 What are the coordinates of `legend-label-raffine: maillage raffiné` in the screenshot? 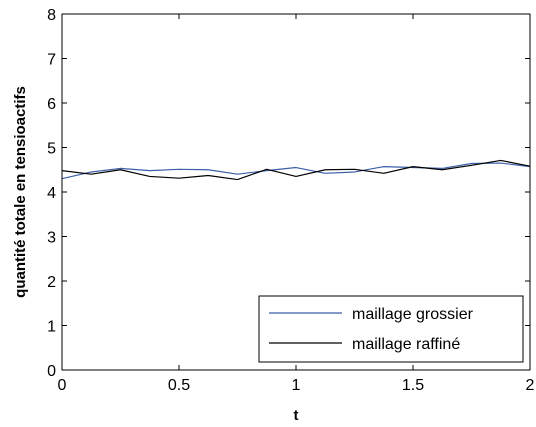 It's located at (406, 344).